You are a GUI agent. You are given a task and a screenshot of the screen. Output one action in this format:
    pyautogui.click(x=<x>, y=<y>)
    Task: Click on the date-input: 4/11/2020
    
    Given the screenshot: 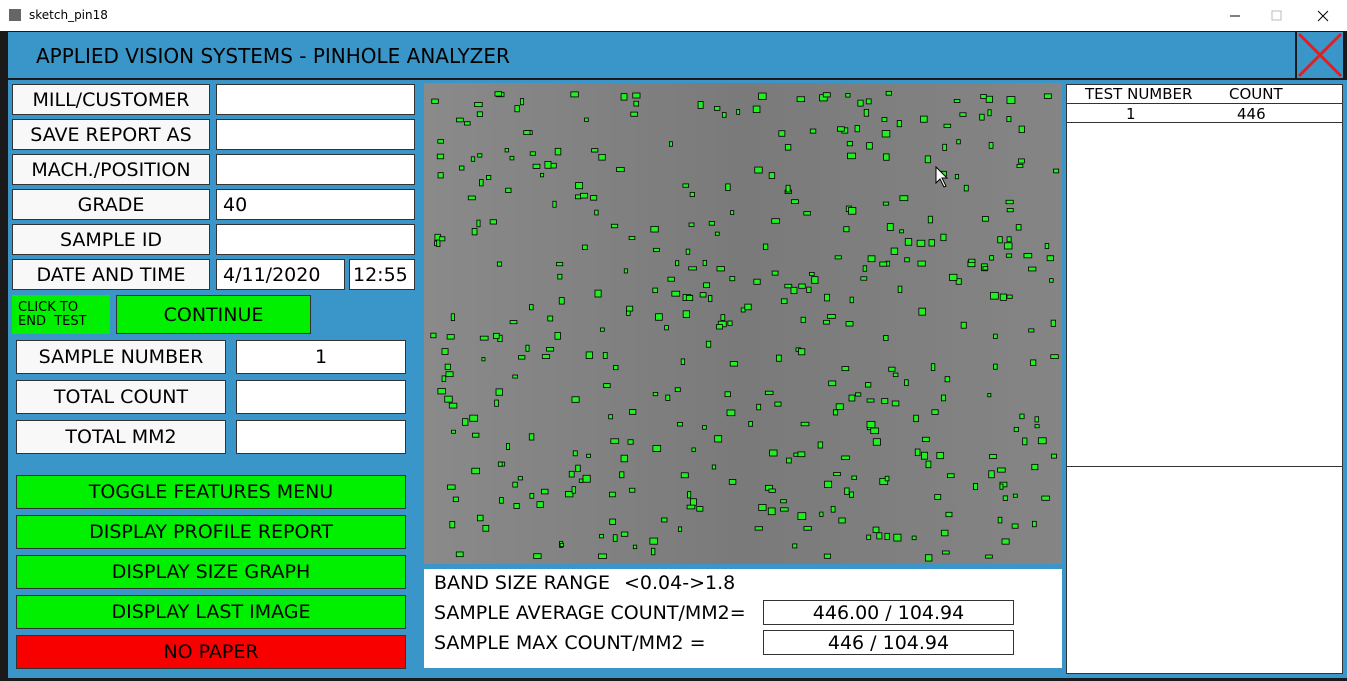 What is the action you would take?
    pyautogui.click(x=280, y=274)
    